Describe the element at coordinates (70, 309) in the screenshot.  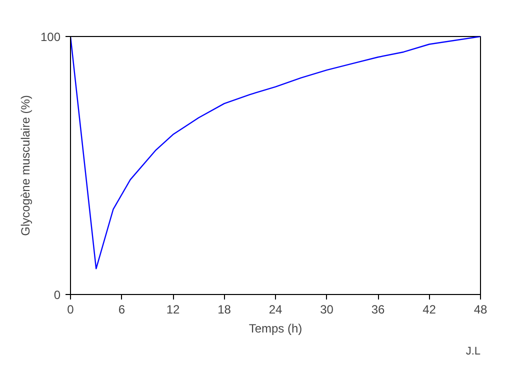
I see `x-tick-label: 0` at that location.